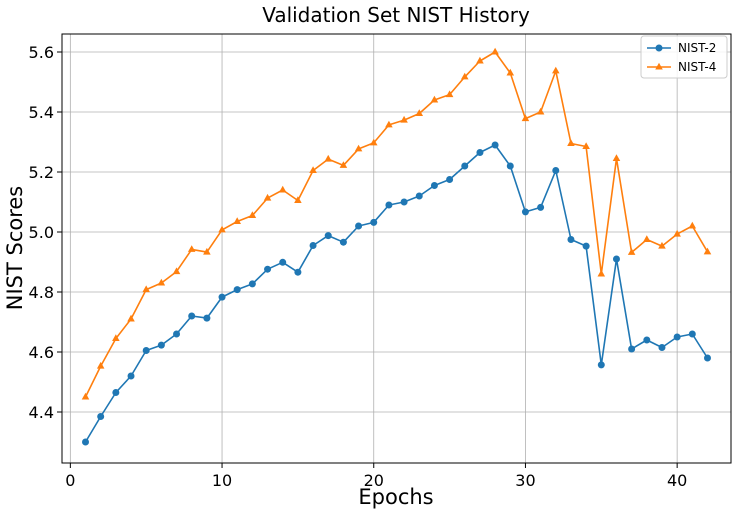 The width and height of the screenshot is (737, 515). I want to click on y-tick-label: 4.8, so click(41, 292).